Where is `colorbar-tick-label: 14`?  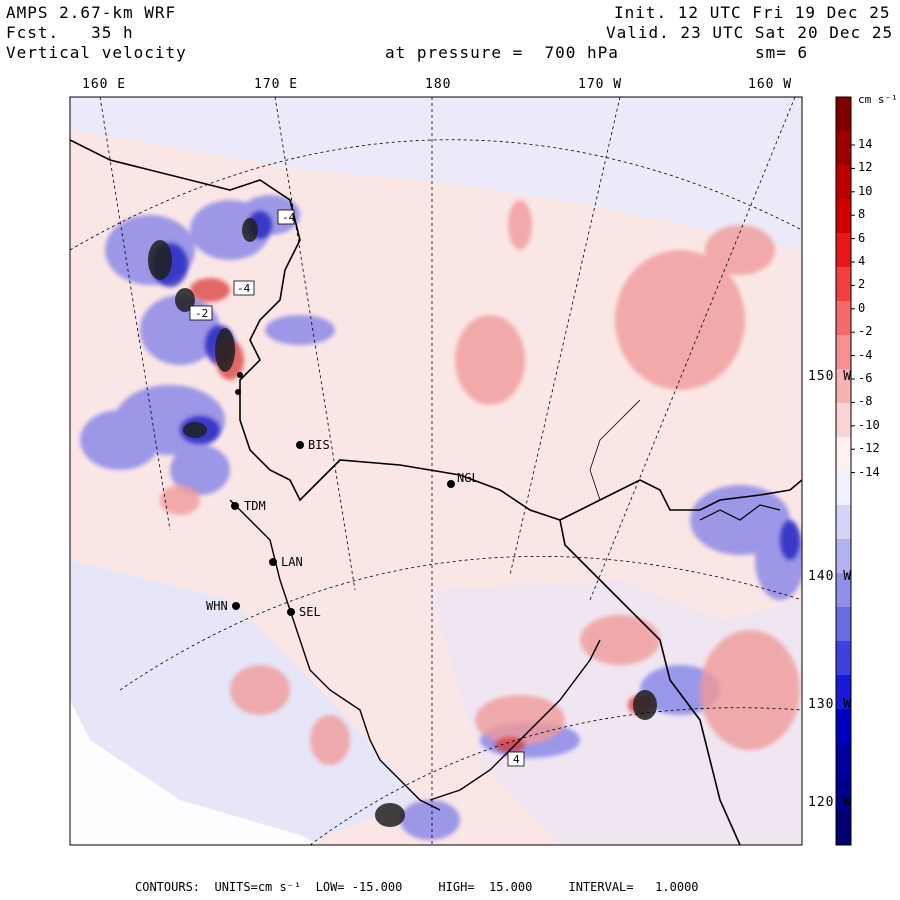
colorbar-tick-label: 14 is located at coordinates (865, 144).